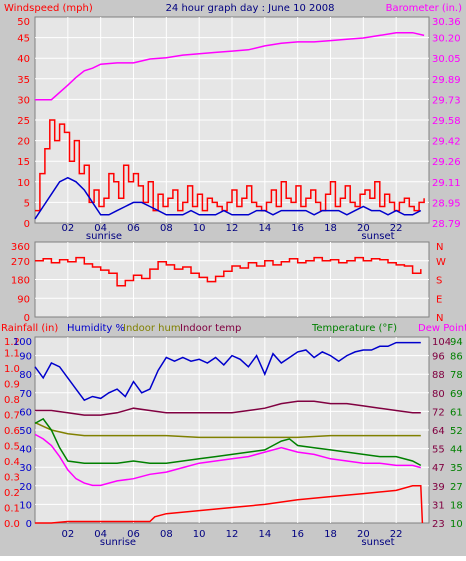 This screenshot has height=561, width=466. What do you see at coordinates (12, 478) in the screenshot?
I see `rainfall-tick-label: 0.3` at bounding box center [12, 478].